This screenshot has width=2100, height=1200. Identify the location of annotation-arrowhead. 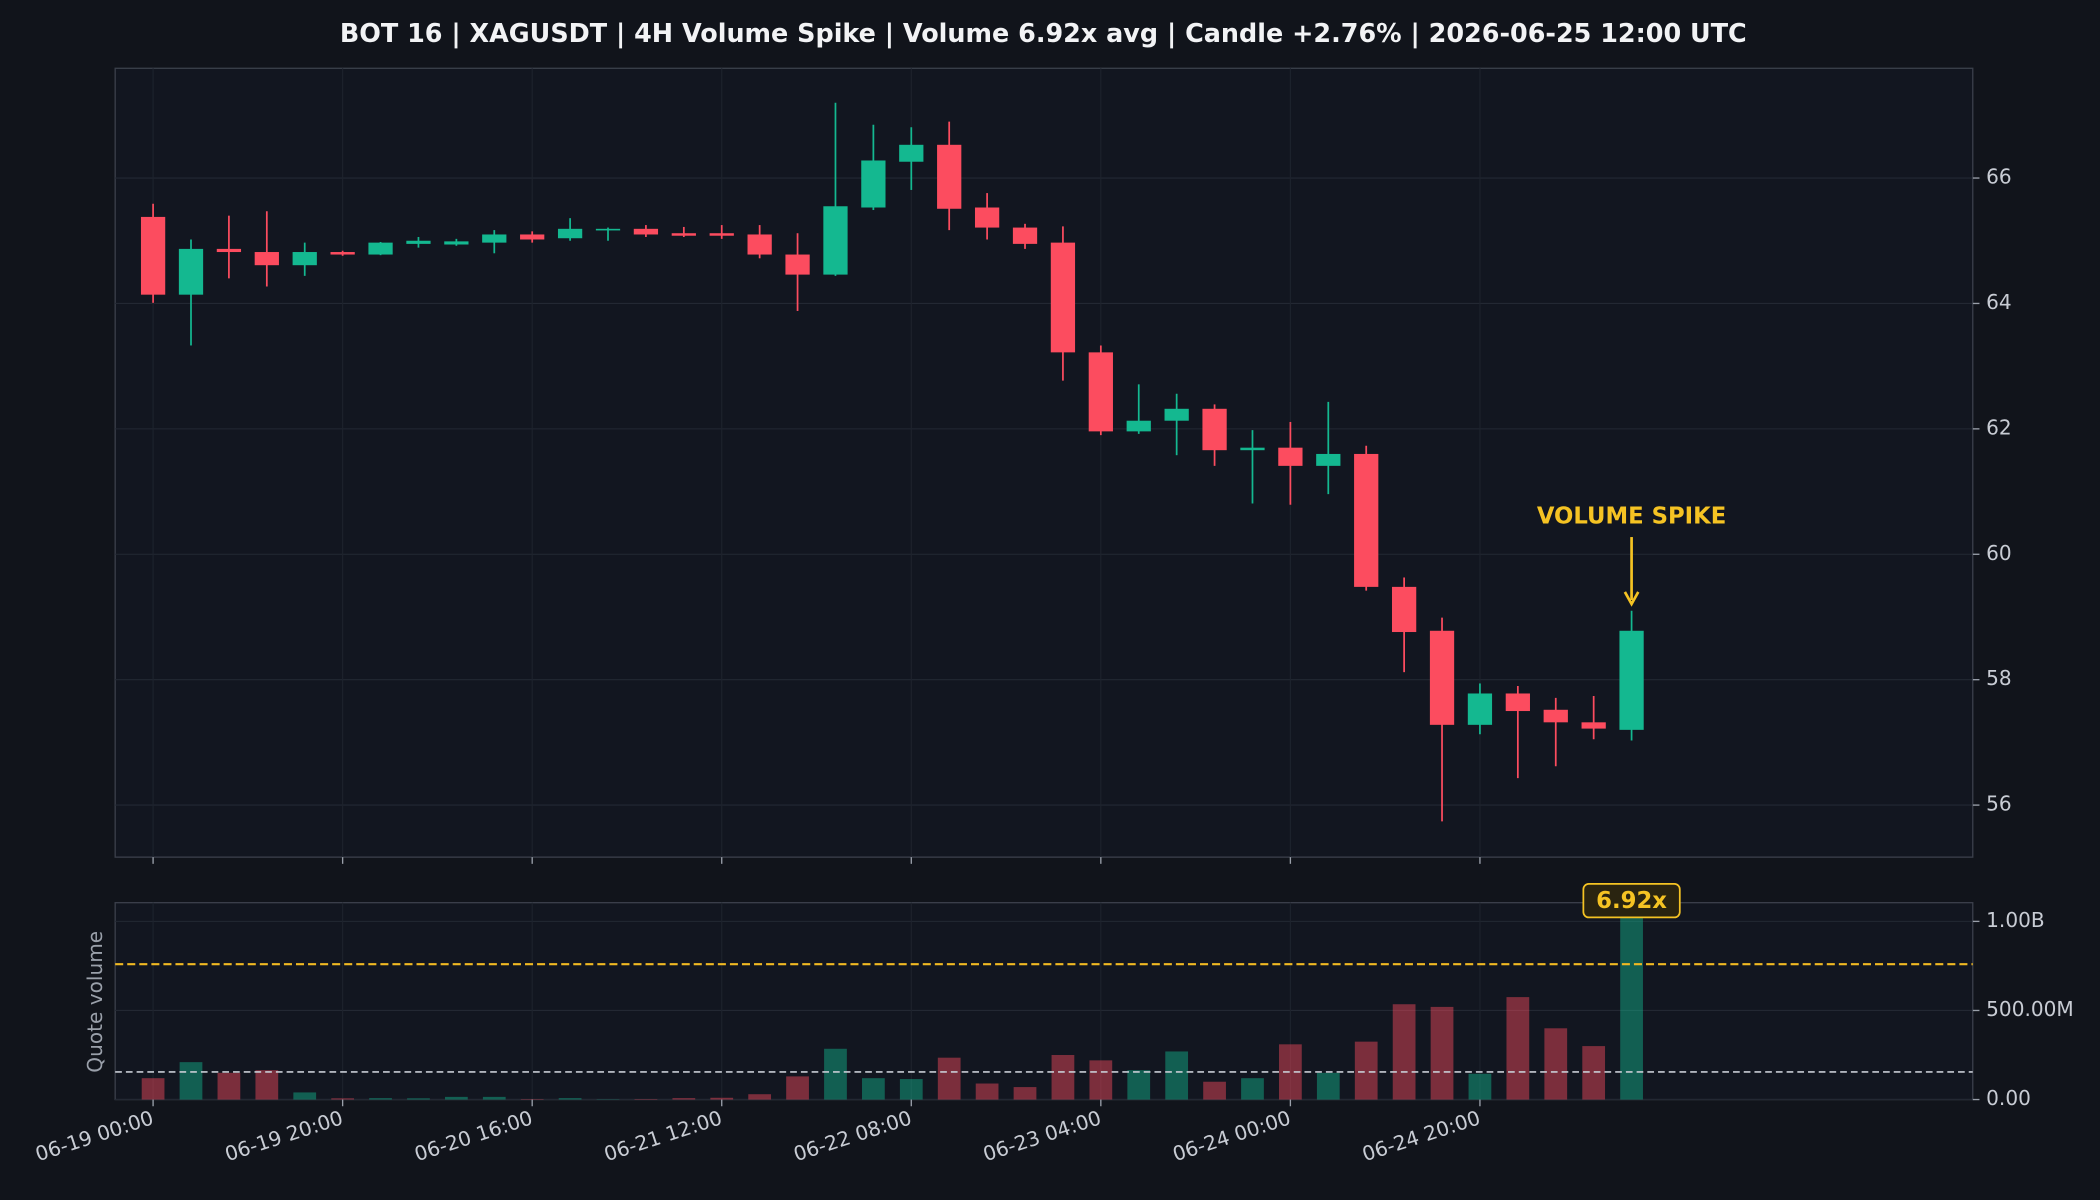
(1631, 599).